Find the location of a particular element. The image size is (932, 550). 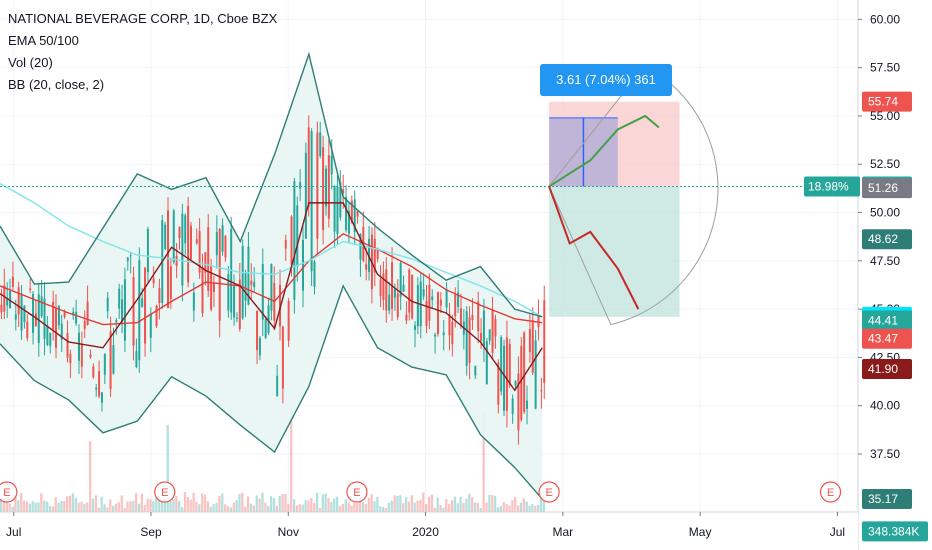

x-tick-label: Jul is located at coordinates (13, 532).